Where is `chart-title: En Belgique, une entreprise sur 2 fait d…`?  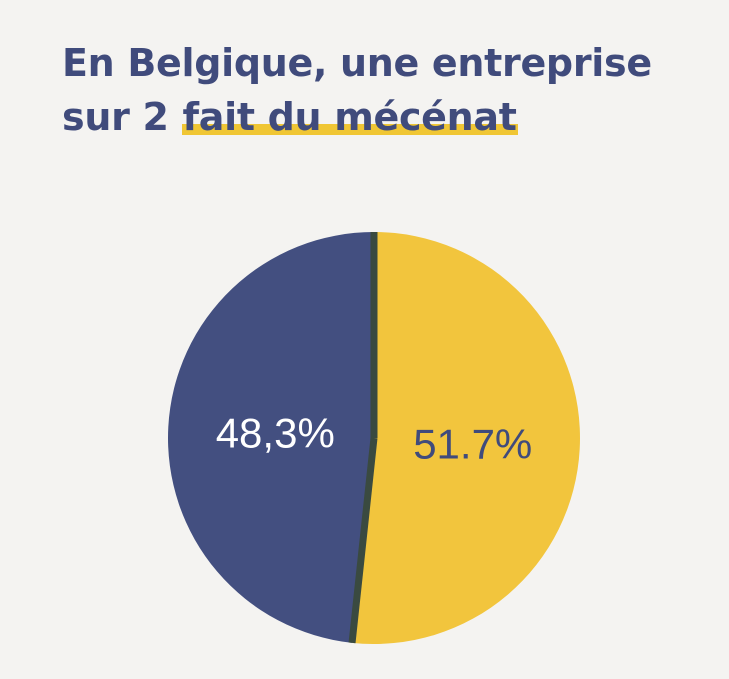 chart-title: En Belgique, une entreprise sur 2 fait d… is located at coordinates (387, 90).